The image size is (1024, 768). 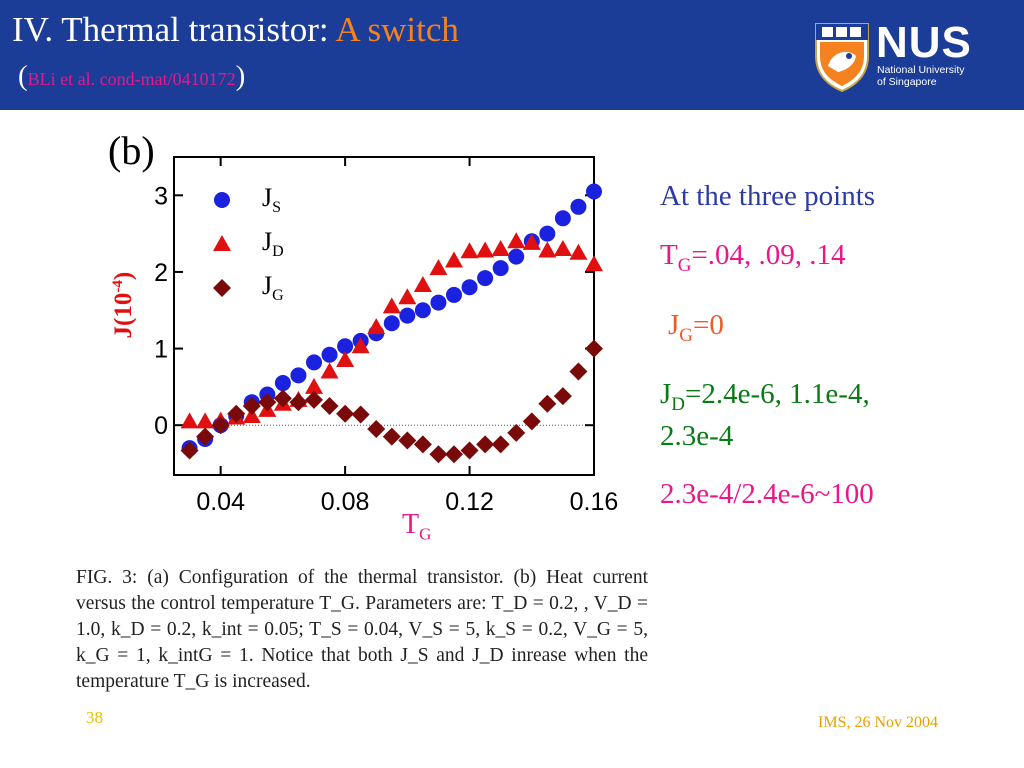 What do you see at coordinates (131, 150) in the screenshot?
I see `panel-label: (b)` at bounding box center [131, 150].